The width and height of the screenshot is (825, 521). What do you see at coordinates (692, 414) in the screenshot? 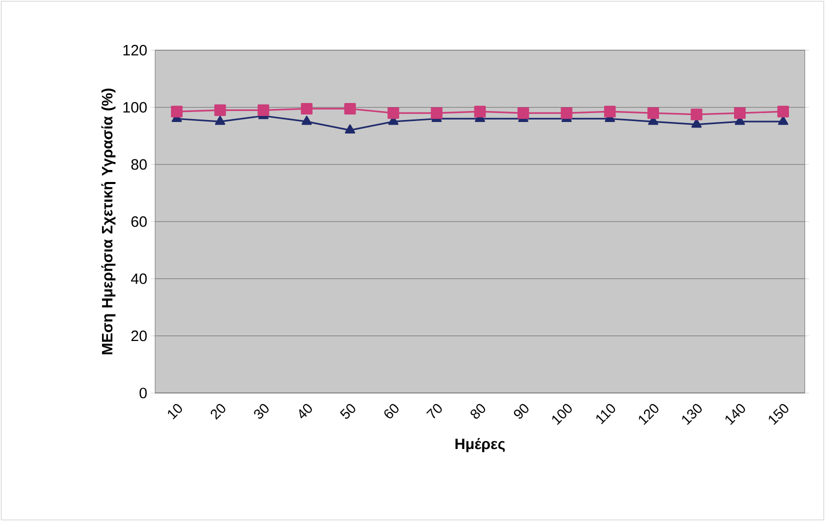
I see `x-tick-label: 130` at bounding box center [692, 414].